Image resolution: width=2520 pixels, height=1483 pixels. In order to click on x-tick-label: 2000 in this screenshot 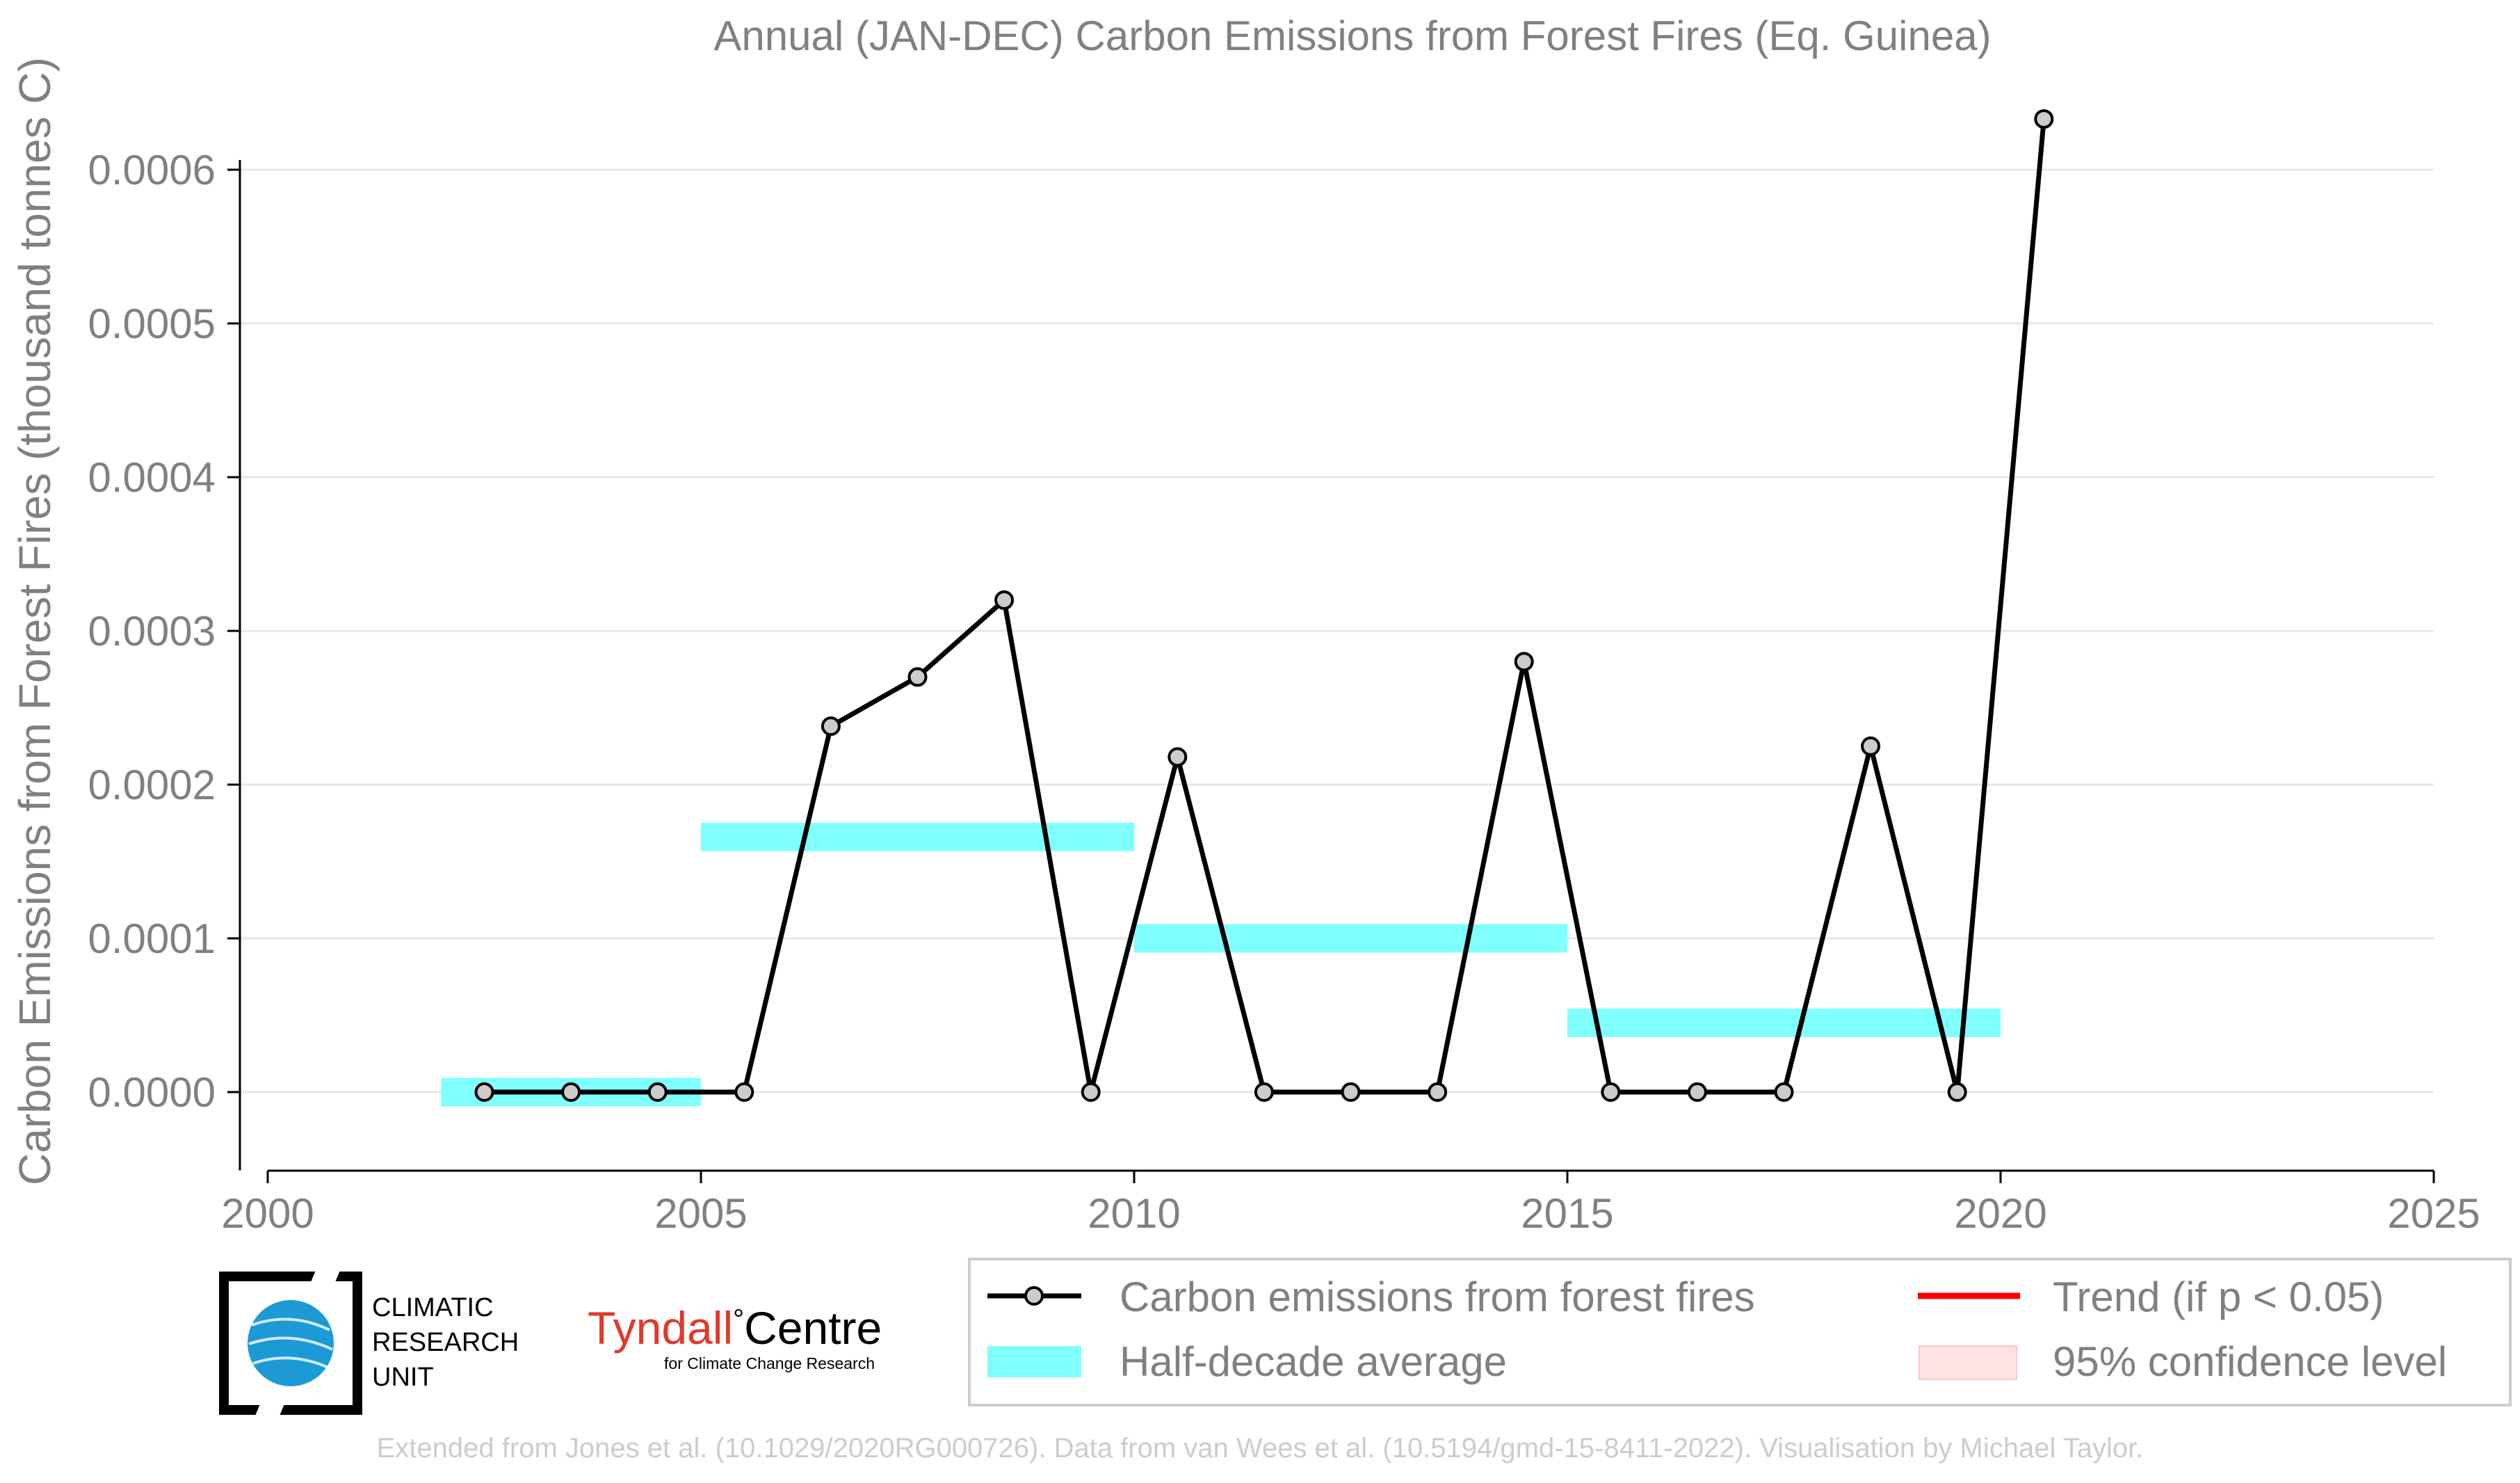, I will do `click(267, 1214)`.